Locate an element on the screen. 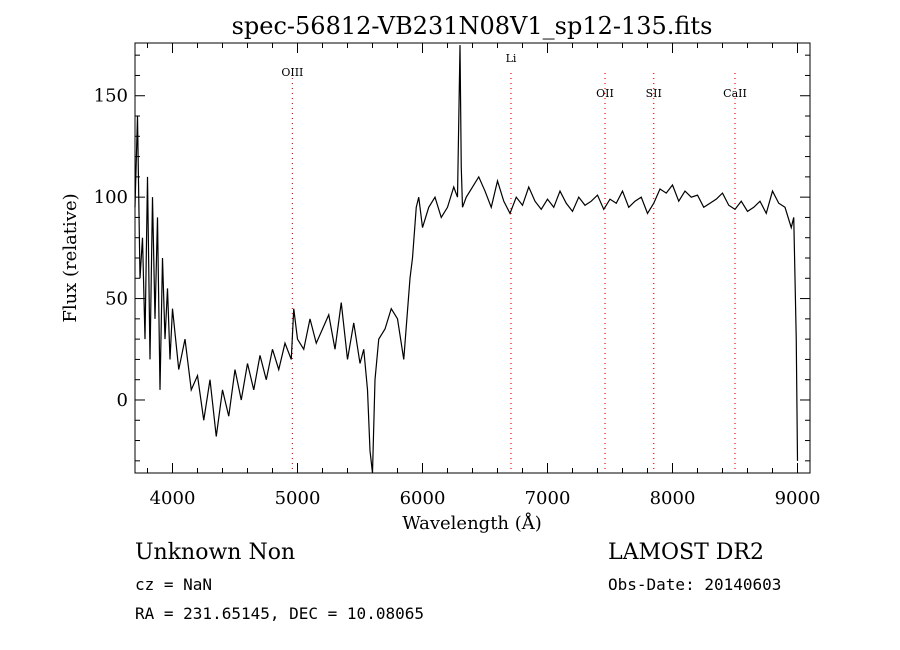 The image size is (900, 650). annotation-ra-dec: RA = 231.65145, DEC = 10.08065 is located at coordinates (279, 613).